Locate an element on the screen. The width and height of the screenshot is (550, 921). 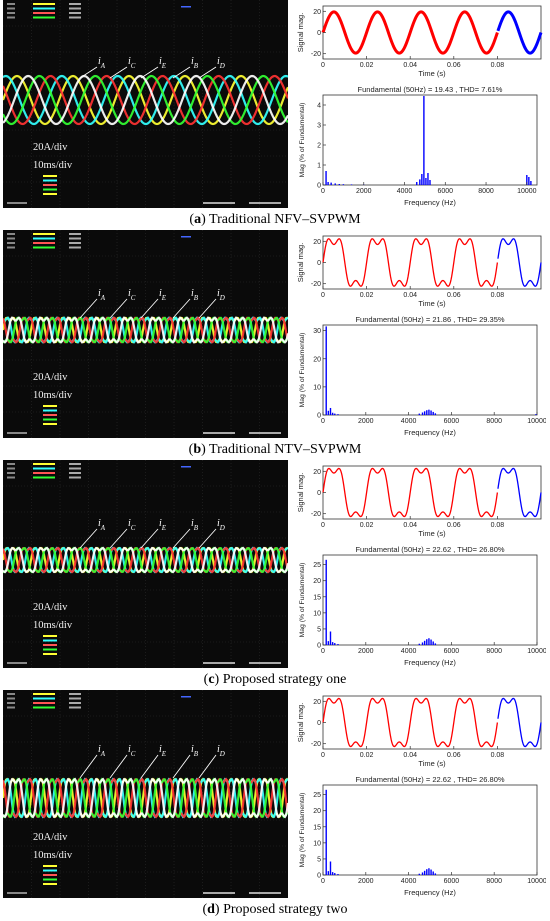
x-tick-label: 4000 is located at coordinates (405, 191).